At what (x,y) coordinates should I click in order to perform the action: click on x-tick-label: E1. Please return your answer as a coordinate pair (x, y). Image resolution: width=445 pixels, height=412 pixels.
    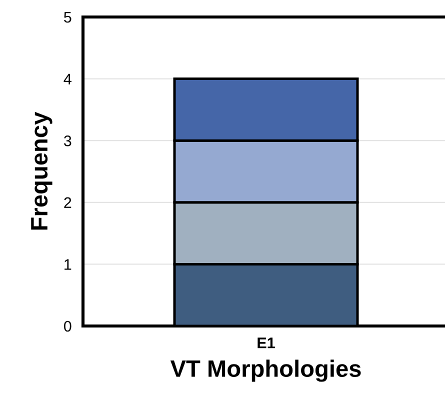
    Looking at the image, I should click on (266, 343).